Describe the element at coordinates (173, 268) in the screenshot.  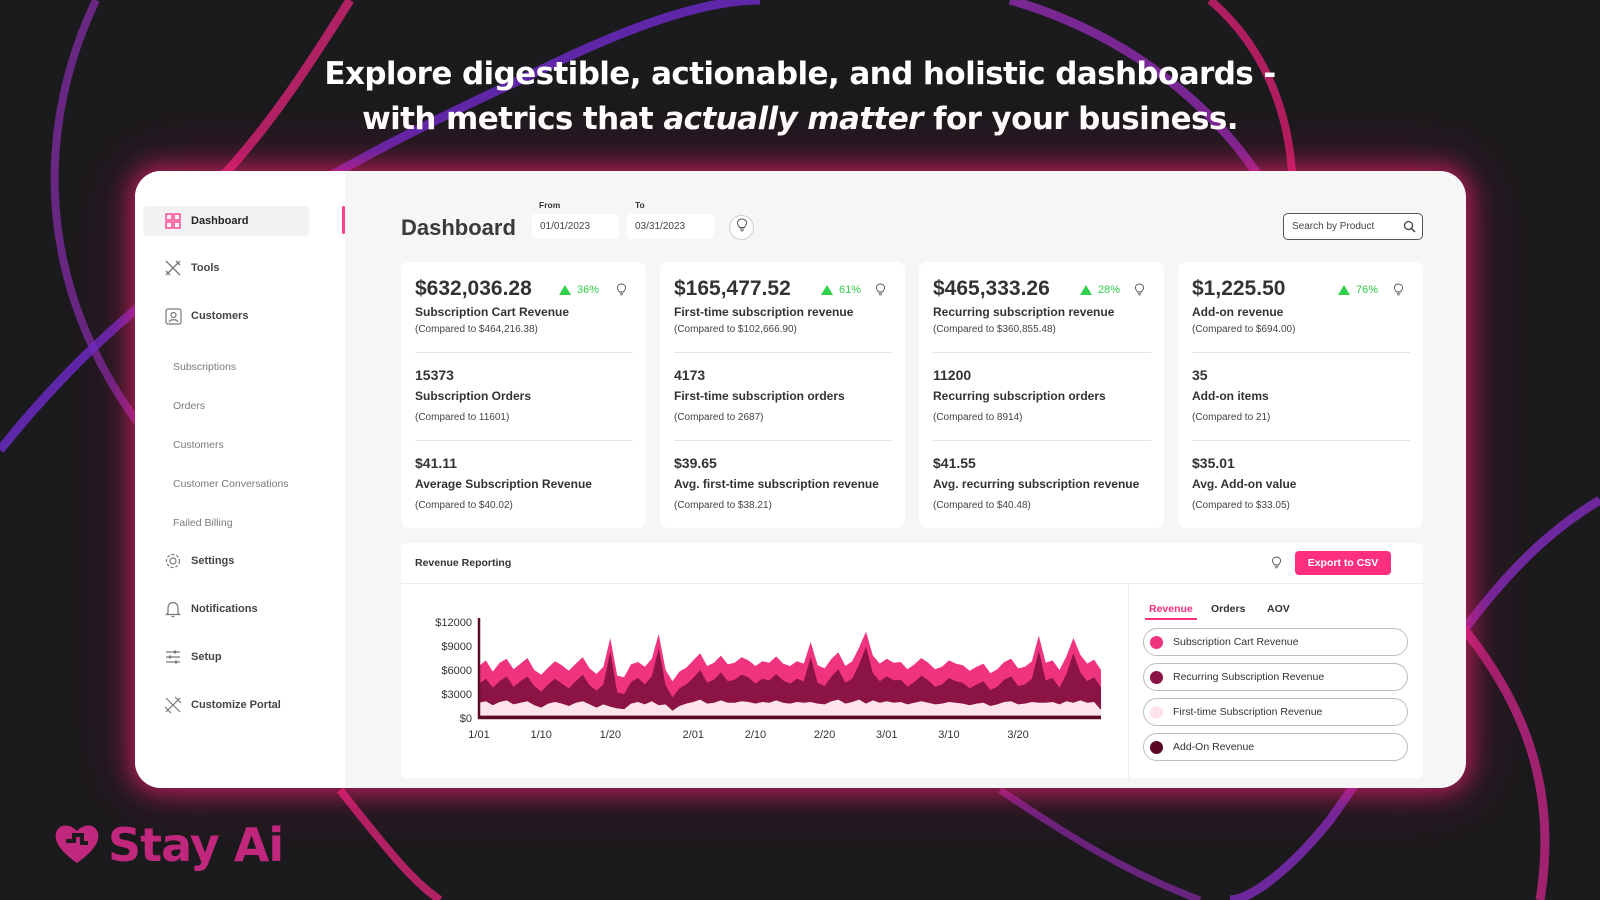
I see `tools-icon` at that location.